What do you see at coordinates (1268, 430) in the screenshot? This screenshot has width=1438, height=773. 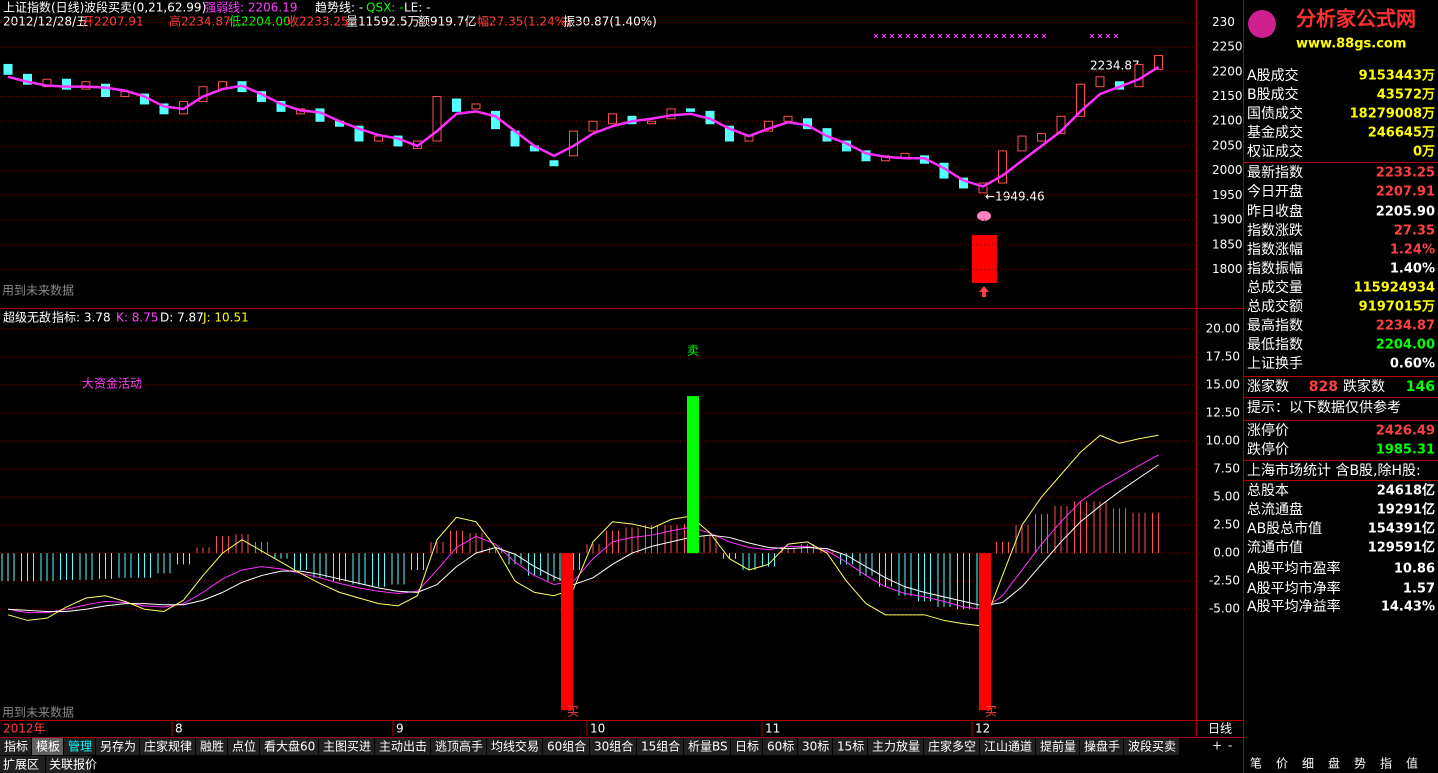 I see `row-label: 涨停价` at bounding box center [1268, 430].